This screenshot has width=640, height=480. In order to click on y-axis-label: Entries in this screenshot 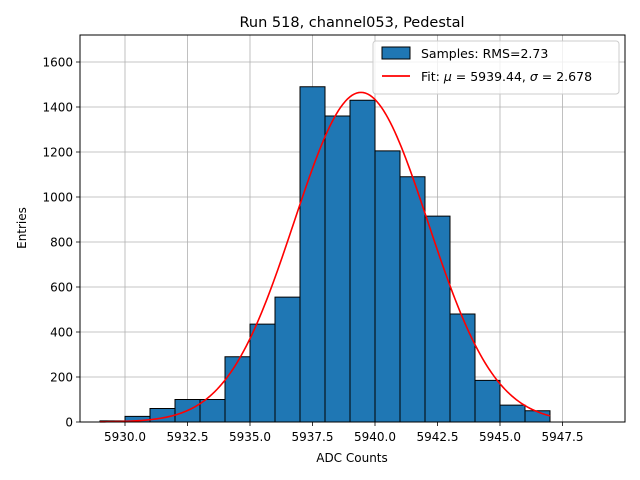, I will do `click(22, 228)`.